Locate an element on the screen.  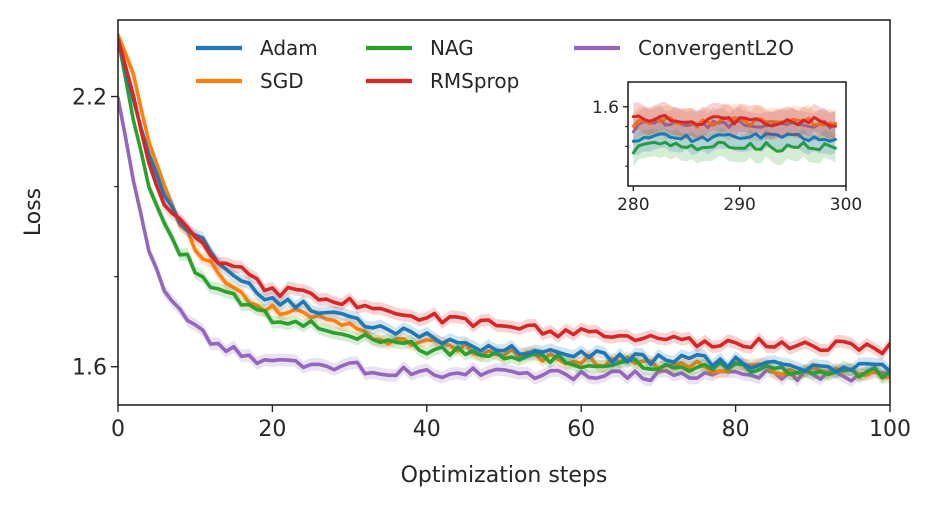
main-x-tick-label: 20 is located at coordinates (272, 429).